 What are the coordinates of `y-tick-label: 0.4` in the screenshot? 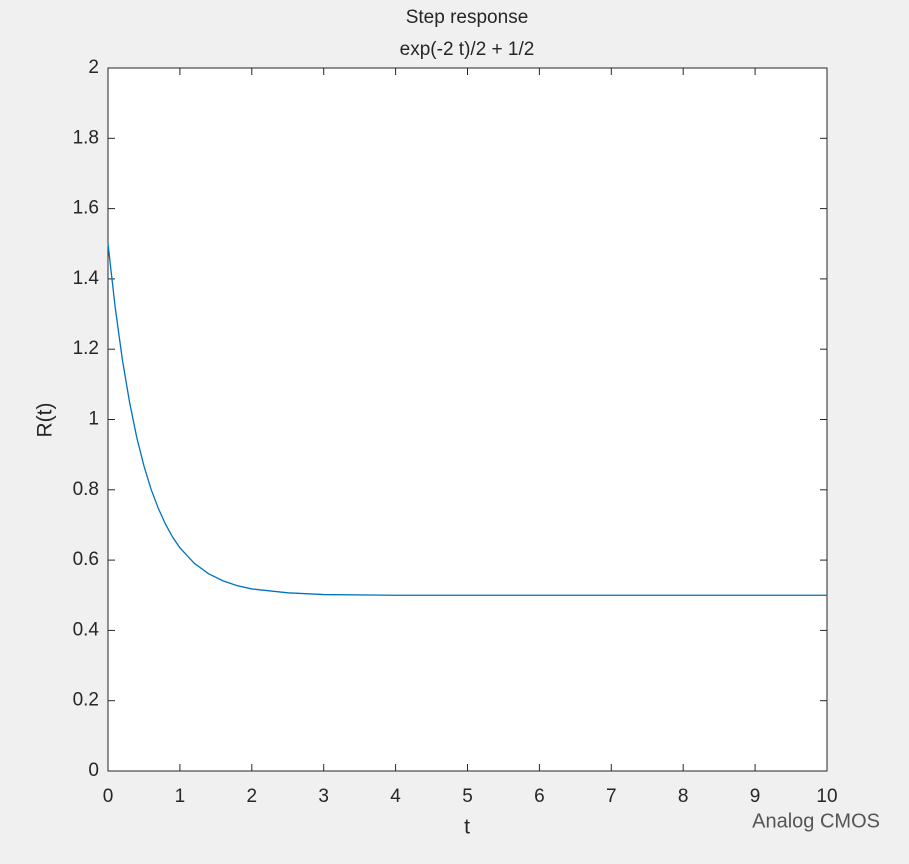 It's located at (86, 629).